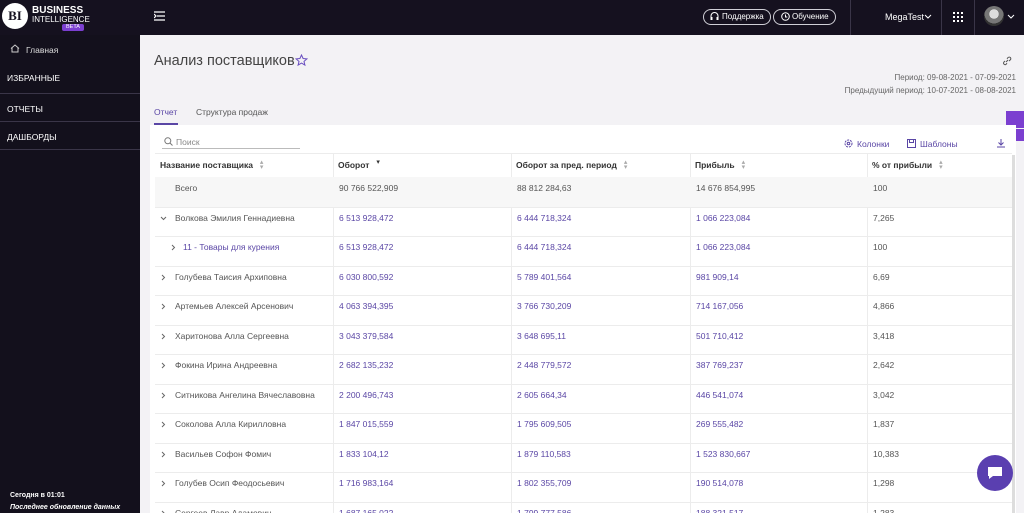 This screenshot has width=1024, height=513. What do you see at coordinates (15, 16) in the screenshot?
I see `logo: BI` at bounding box center [15, 16].